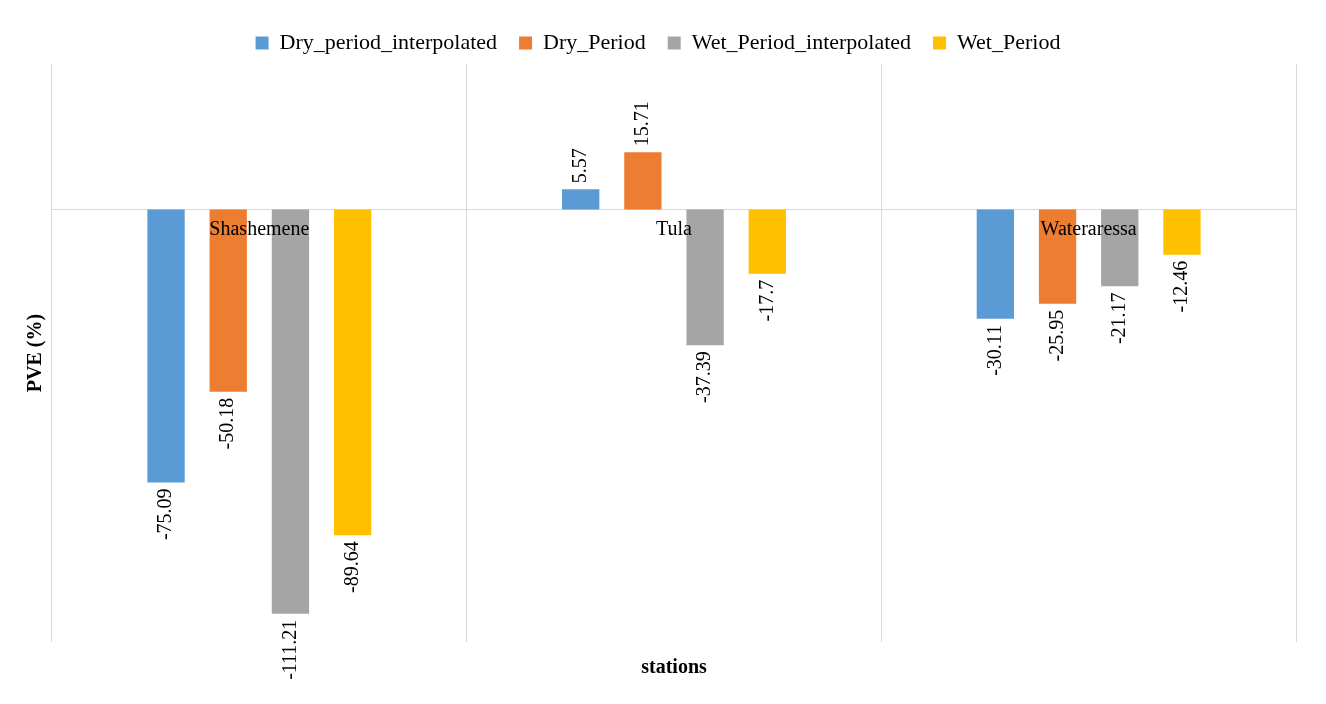  I want to click on legend-label: Dry_period_interpolated, so click(388, 41).